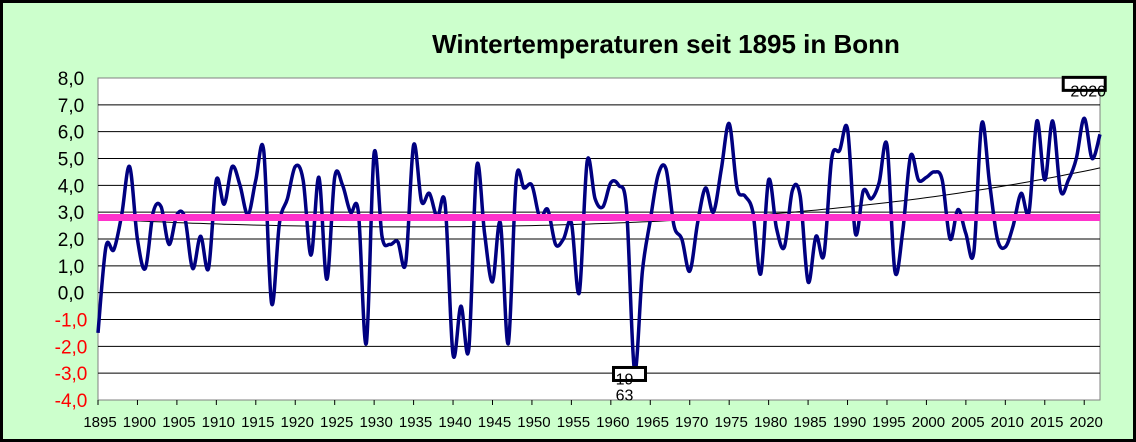 The height and width of the screenshot is (442, 1136). I want to click on x-tick-label: 1995, so click(888, 422).